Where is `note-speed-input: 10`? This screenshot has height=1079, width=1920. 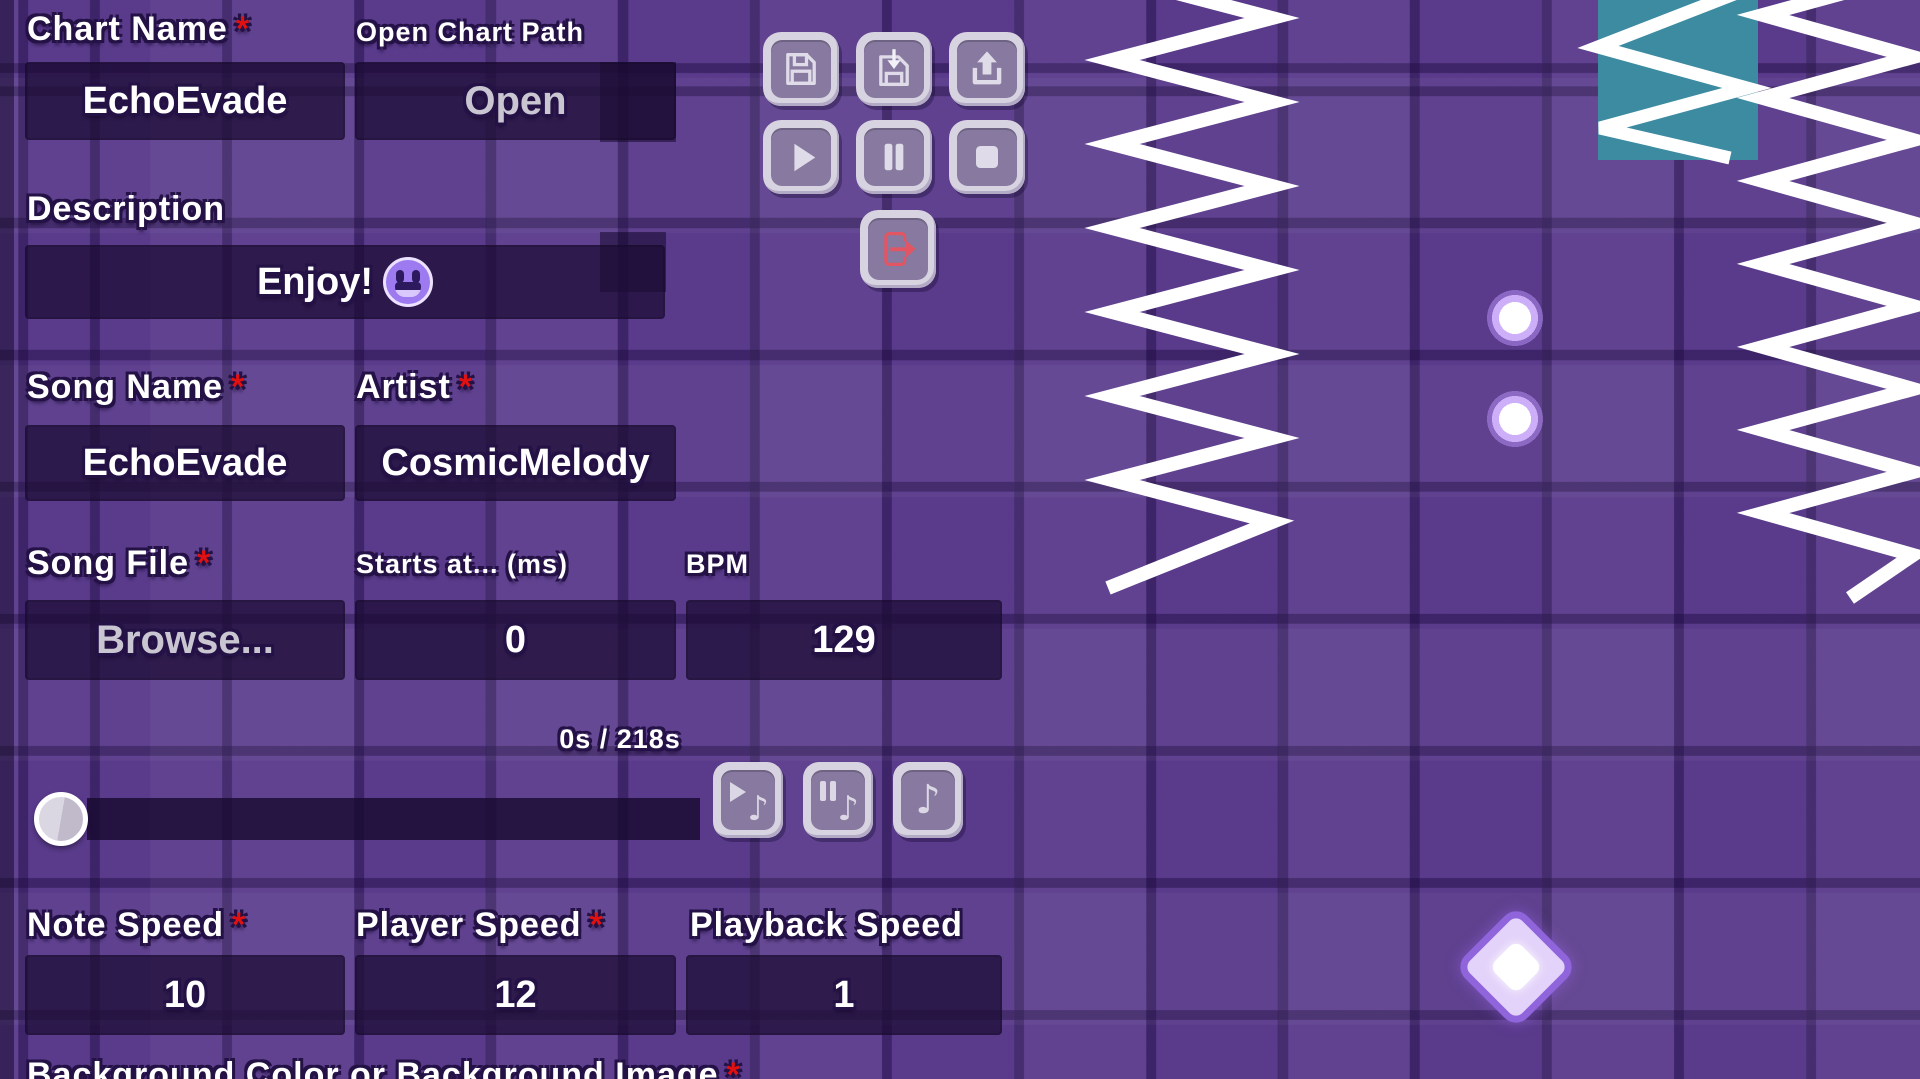
note-speed-input: 10 is located at coordinates (185, 995).